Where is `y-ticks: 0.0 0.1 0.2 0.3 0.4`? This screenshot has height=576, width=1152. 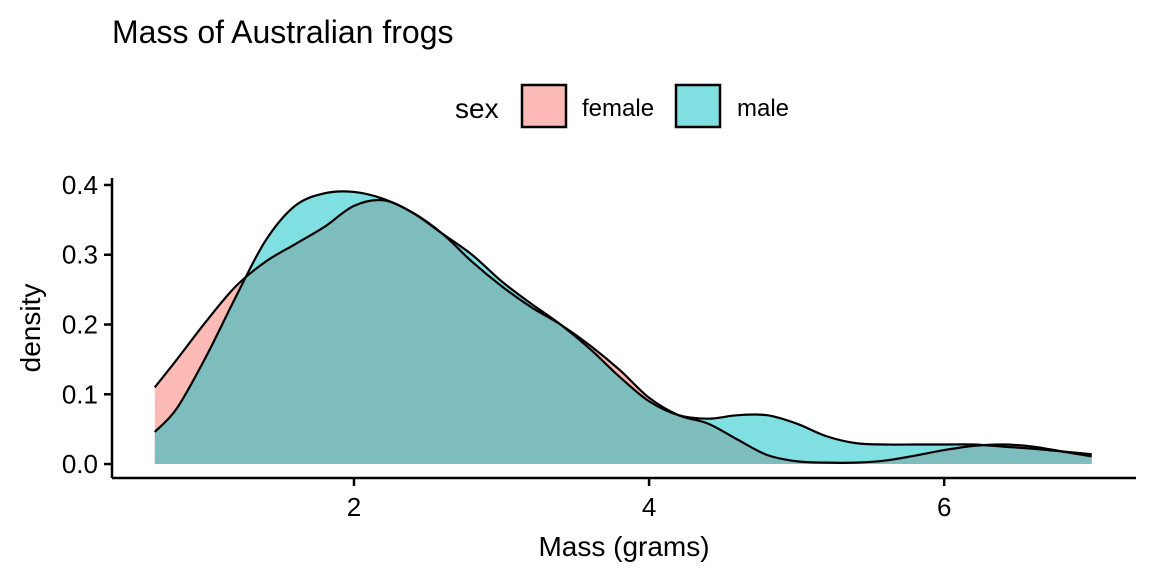
y-ticks: 0.0 0.1 0.2 0.3 0.4 is located at coordinates (87, 324).